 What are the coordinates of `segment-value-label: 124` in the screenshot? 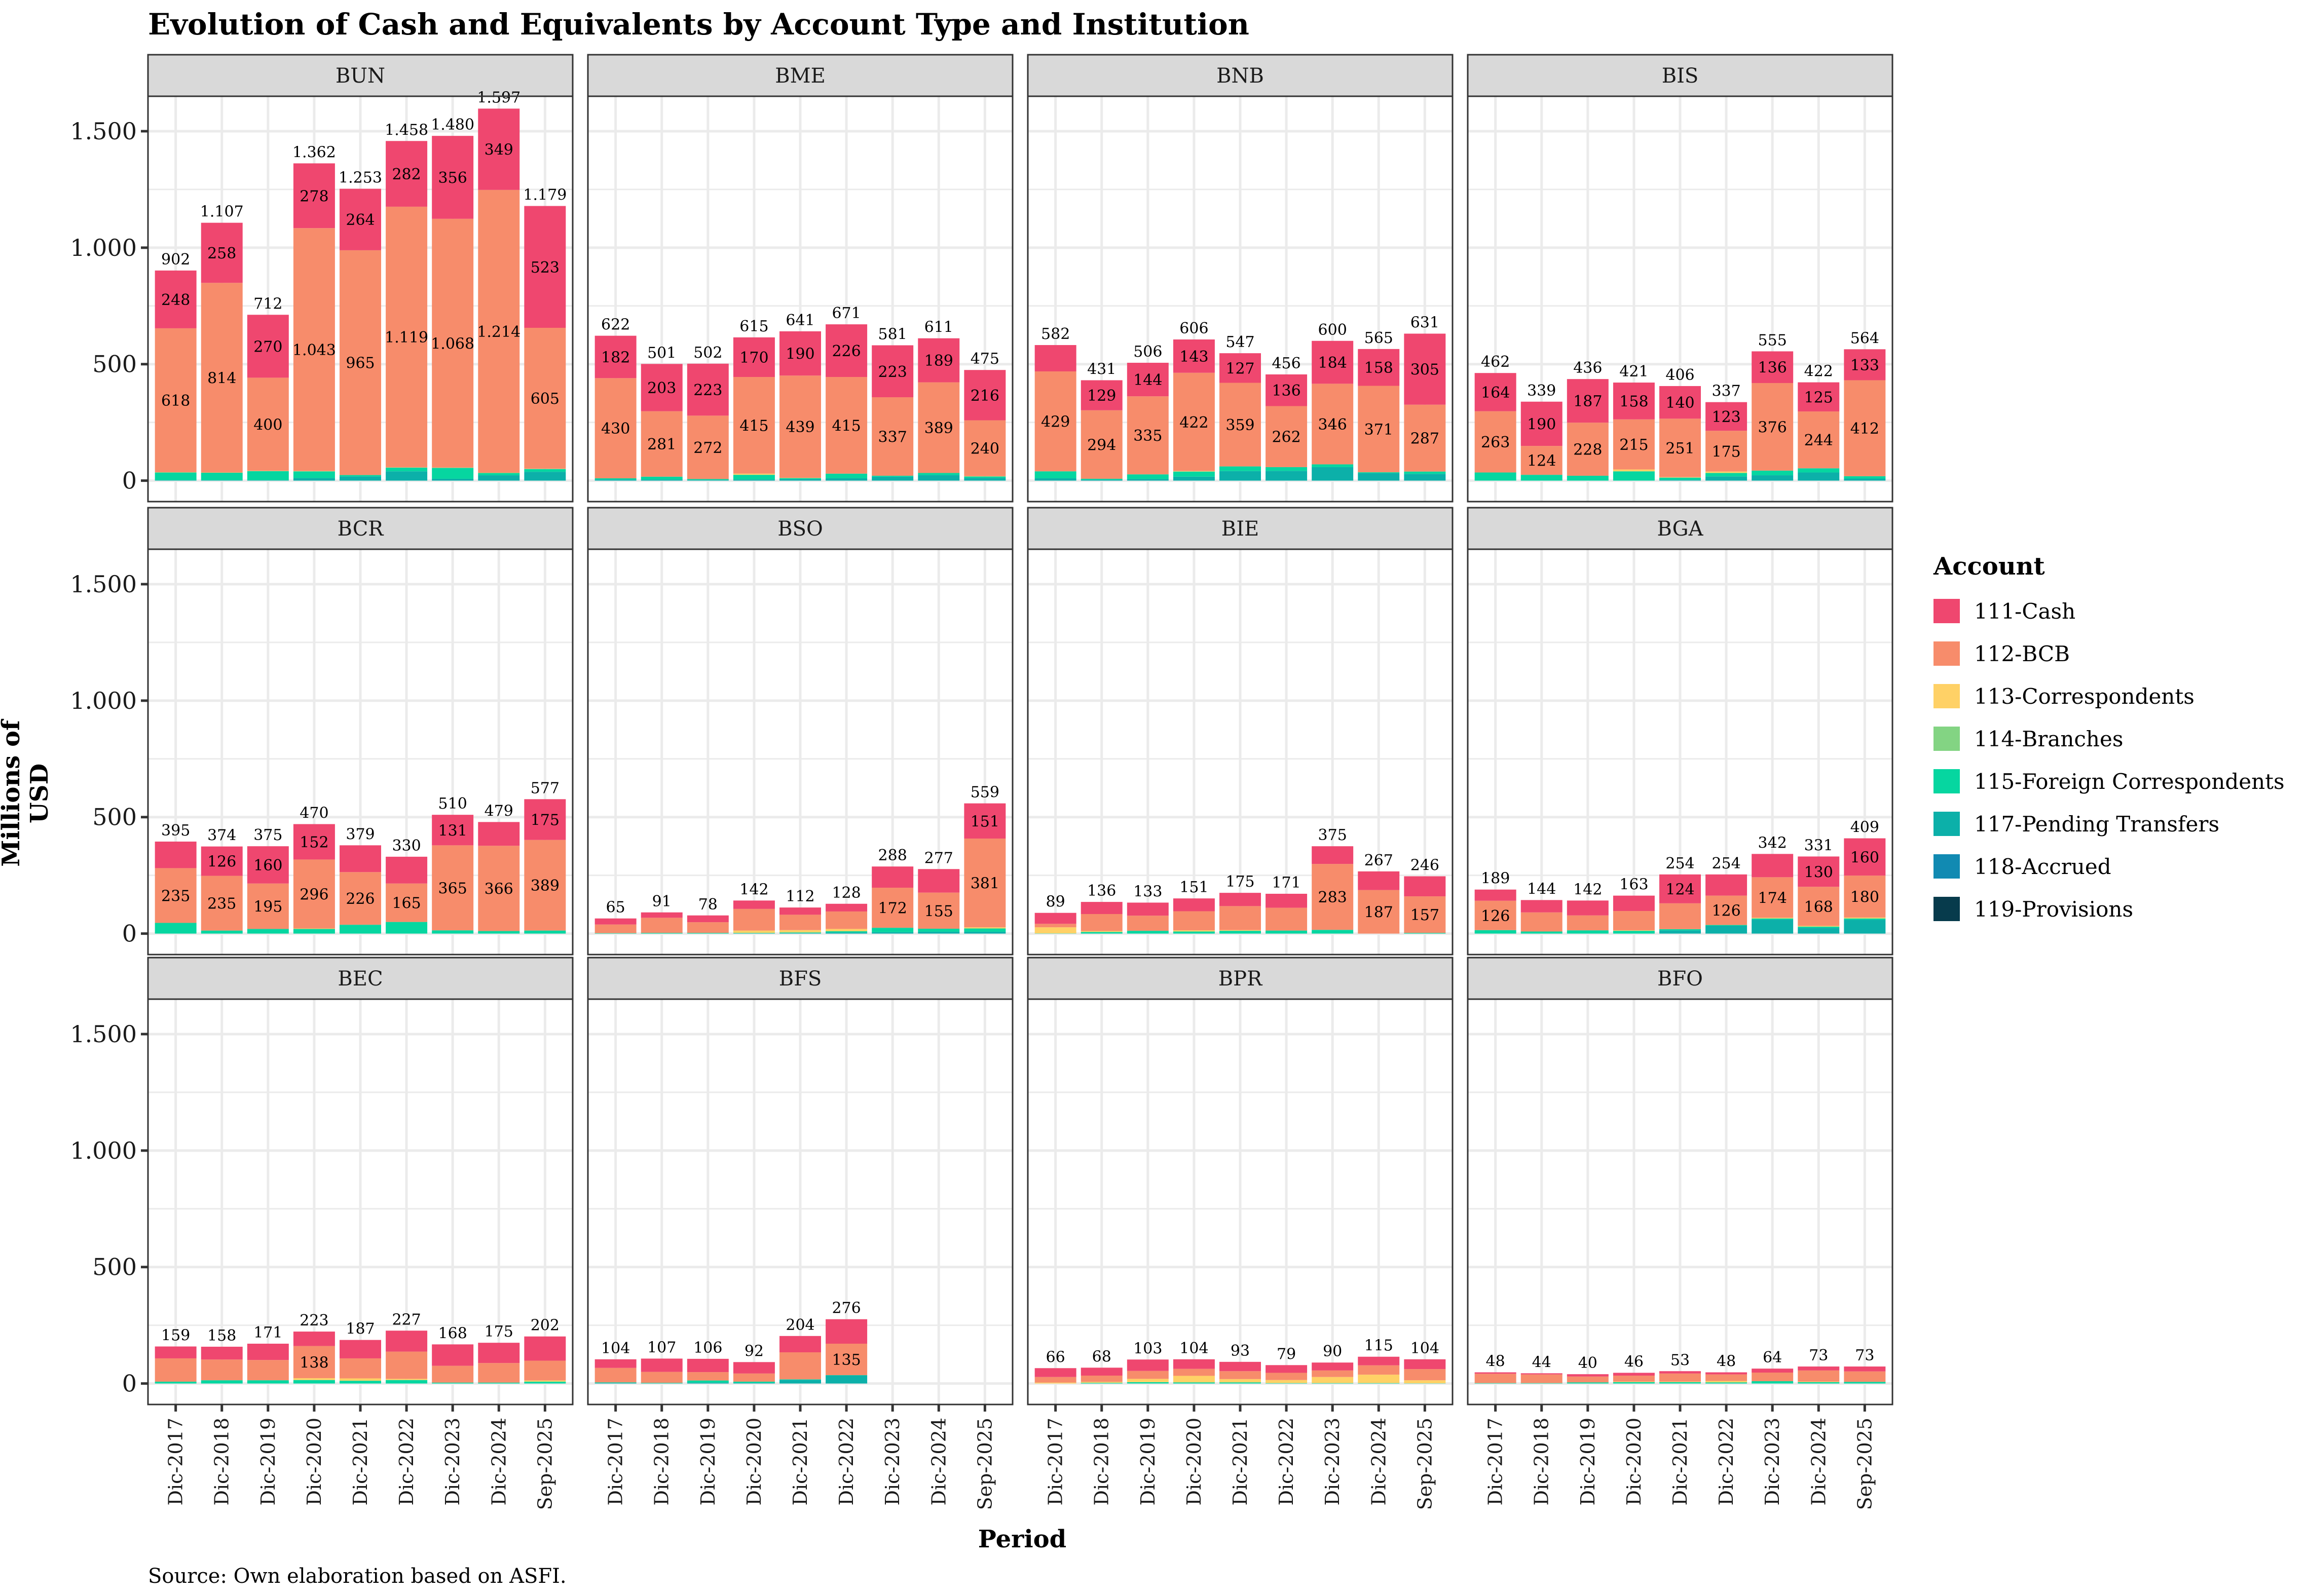 It's located at (1679, 890).